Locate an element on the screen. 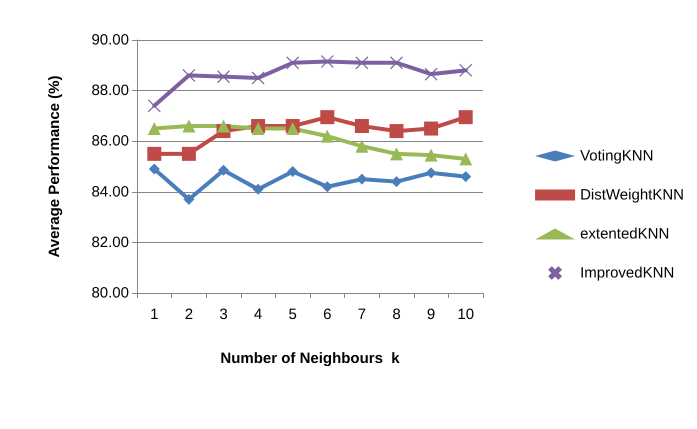  x-tick-label: 3 is located at coordinates (223, 314).